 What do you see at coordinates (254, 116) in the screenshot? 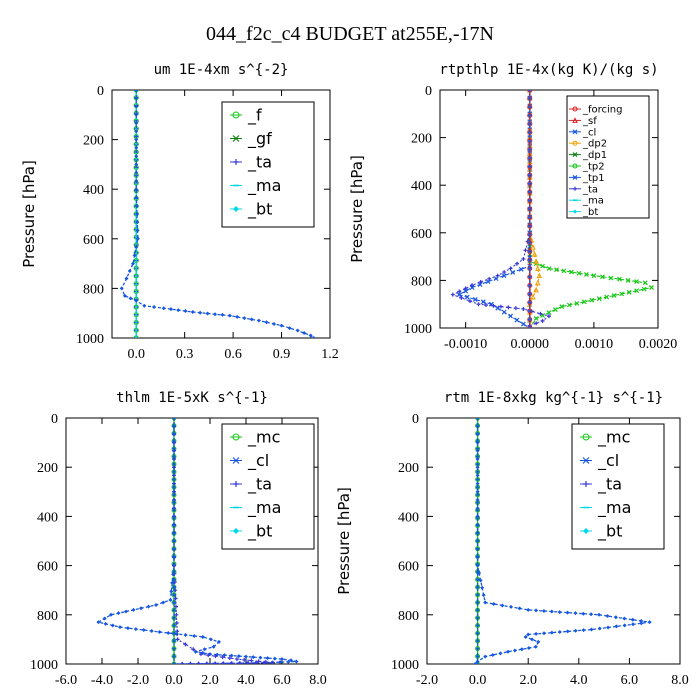
I see `legend-entry: _f` at bounding box center [254, 116].